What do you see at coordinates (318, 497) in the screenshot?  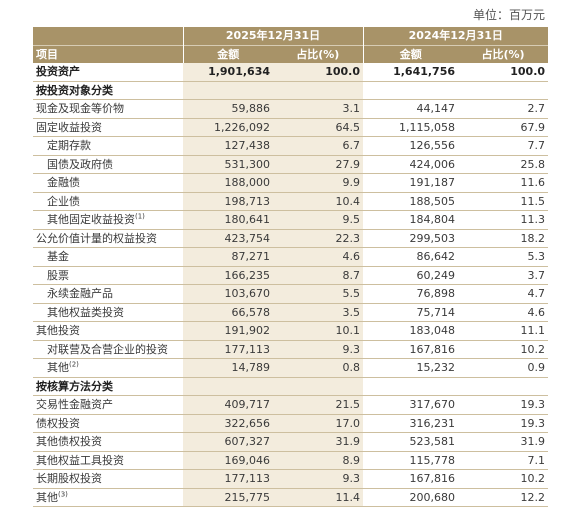 I see `pct-2025: 11.4` at bounding box center [318, 497].